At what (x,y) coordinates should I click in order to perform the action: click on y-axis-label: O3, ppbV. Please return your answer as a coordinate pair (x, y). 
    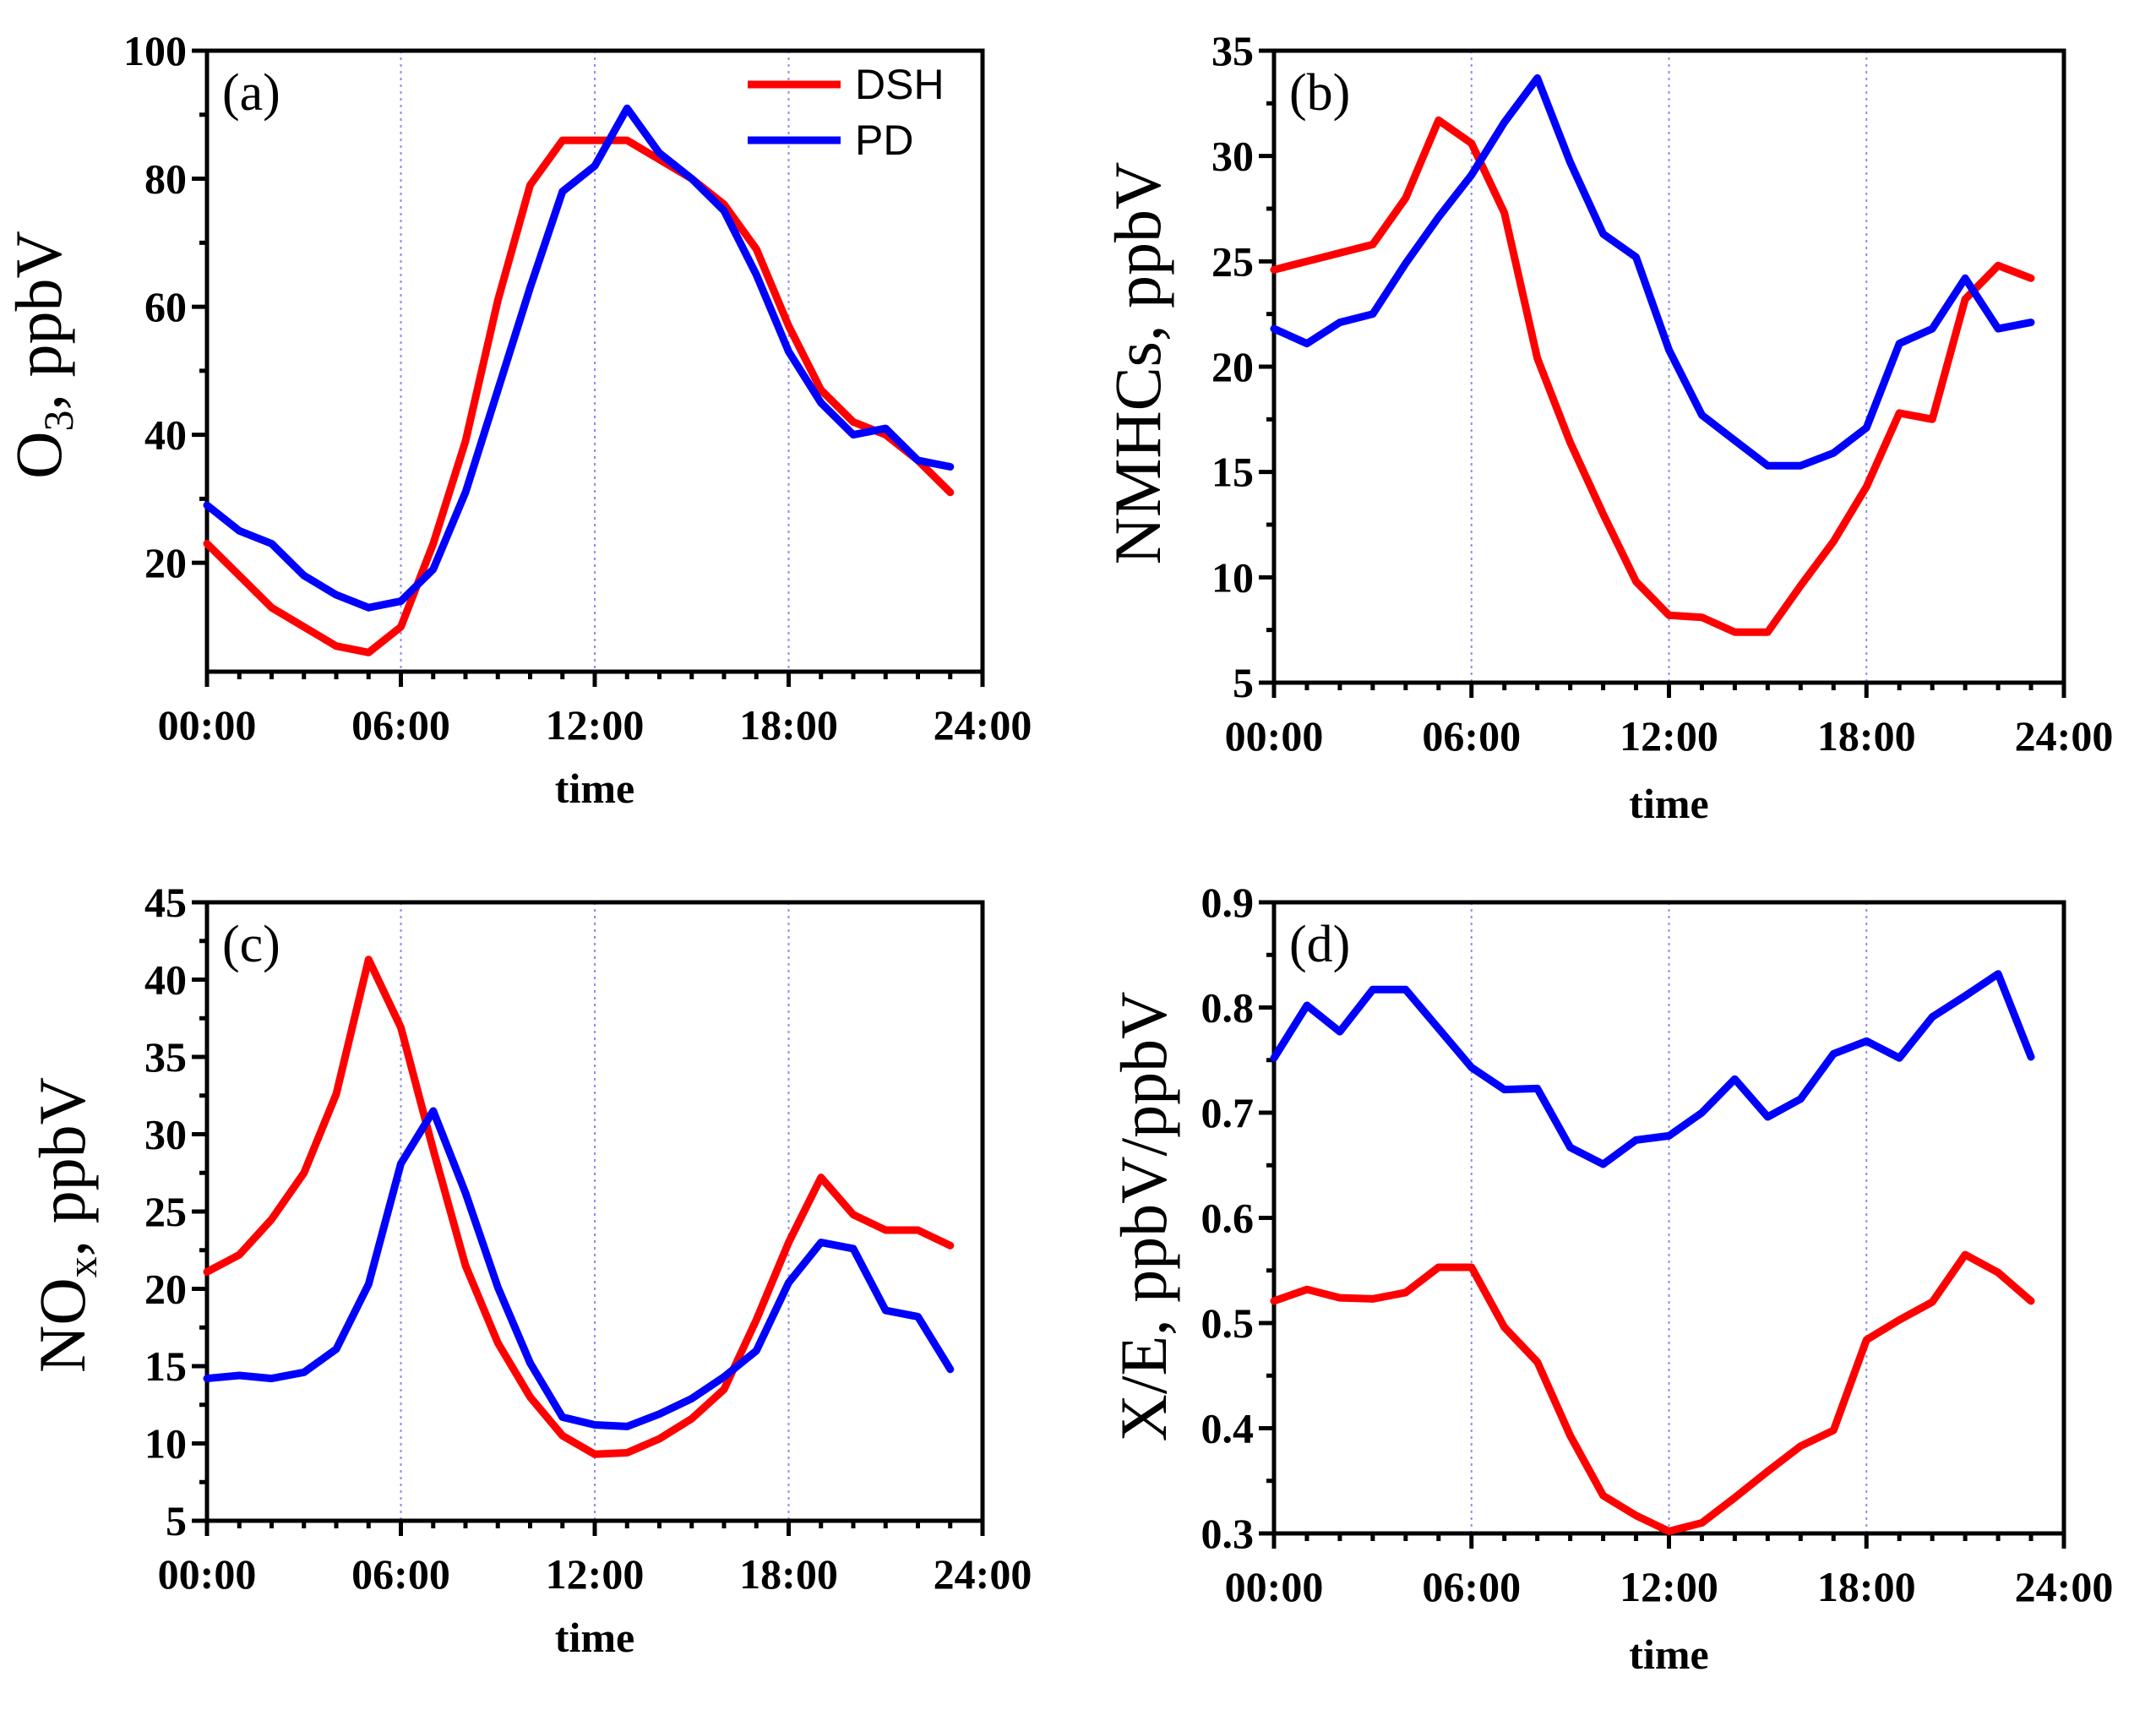
    Looking at the image, I should click on (42, 355).